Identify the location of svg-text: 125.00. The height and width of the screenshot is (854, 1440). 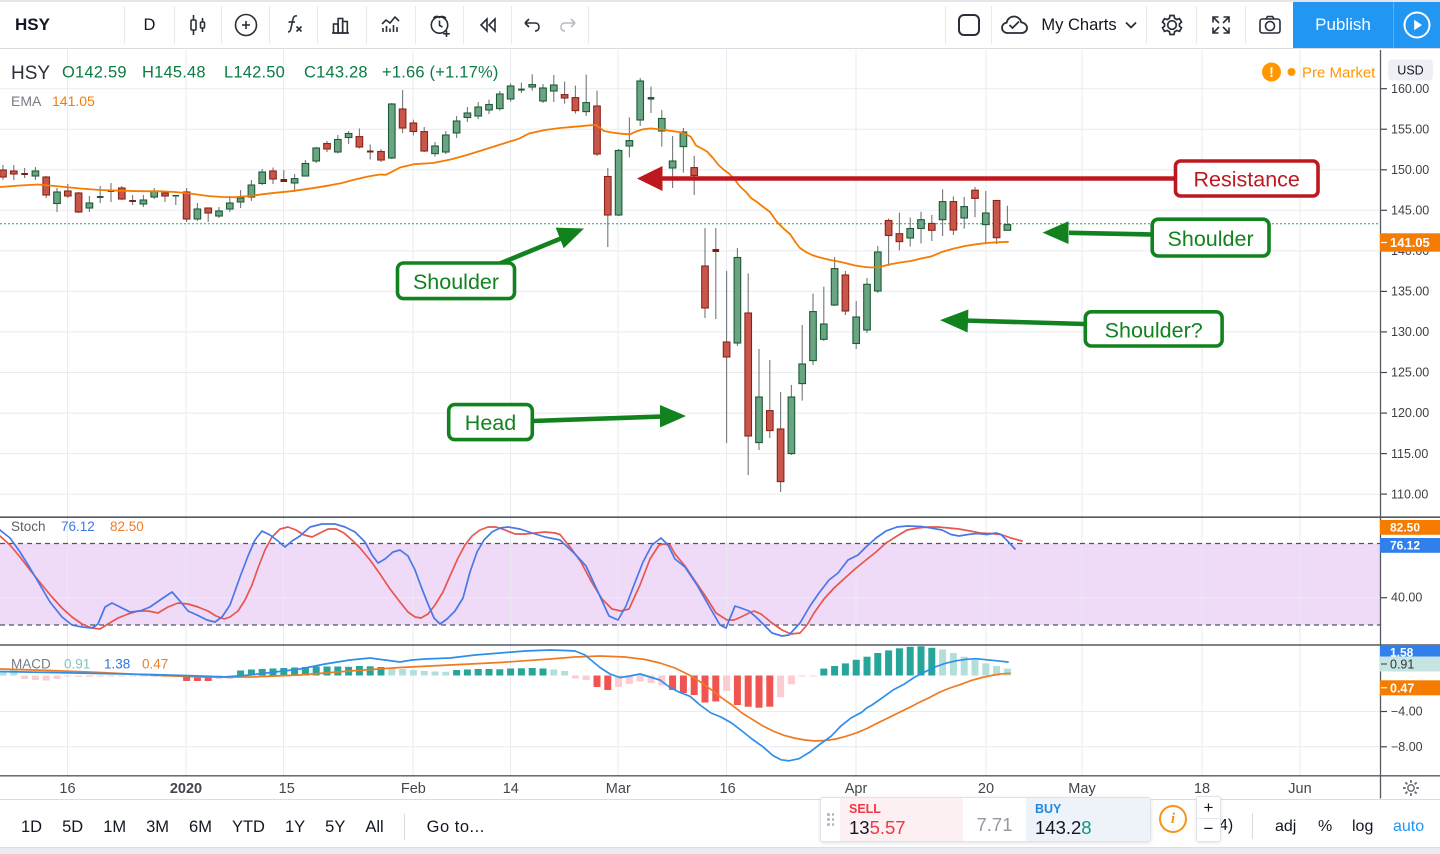
(1410, 373).